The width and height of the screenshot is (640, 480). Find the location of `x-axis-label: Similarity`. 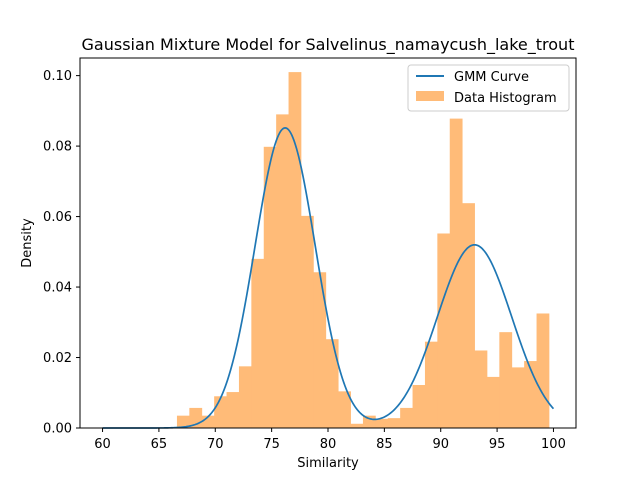

x-axis-label: Similarity is located at coordinates (328, 463).